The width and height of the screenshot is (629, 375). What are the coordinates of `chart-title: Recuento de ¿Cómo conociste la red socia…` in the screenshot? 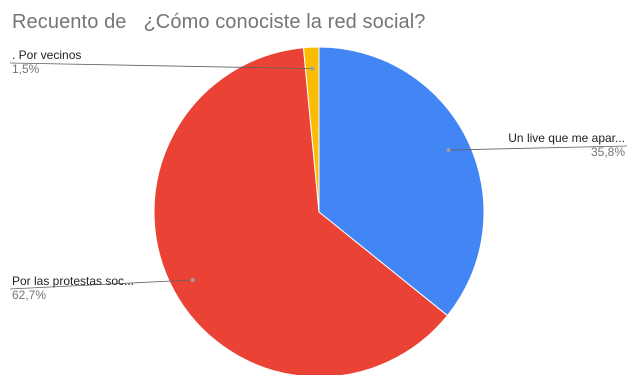 It's located at (219, 22).